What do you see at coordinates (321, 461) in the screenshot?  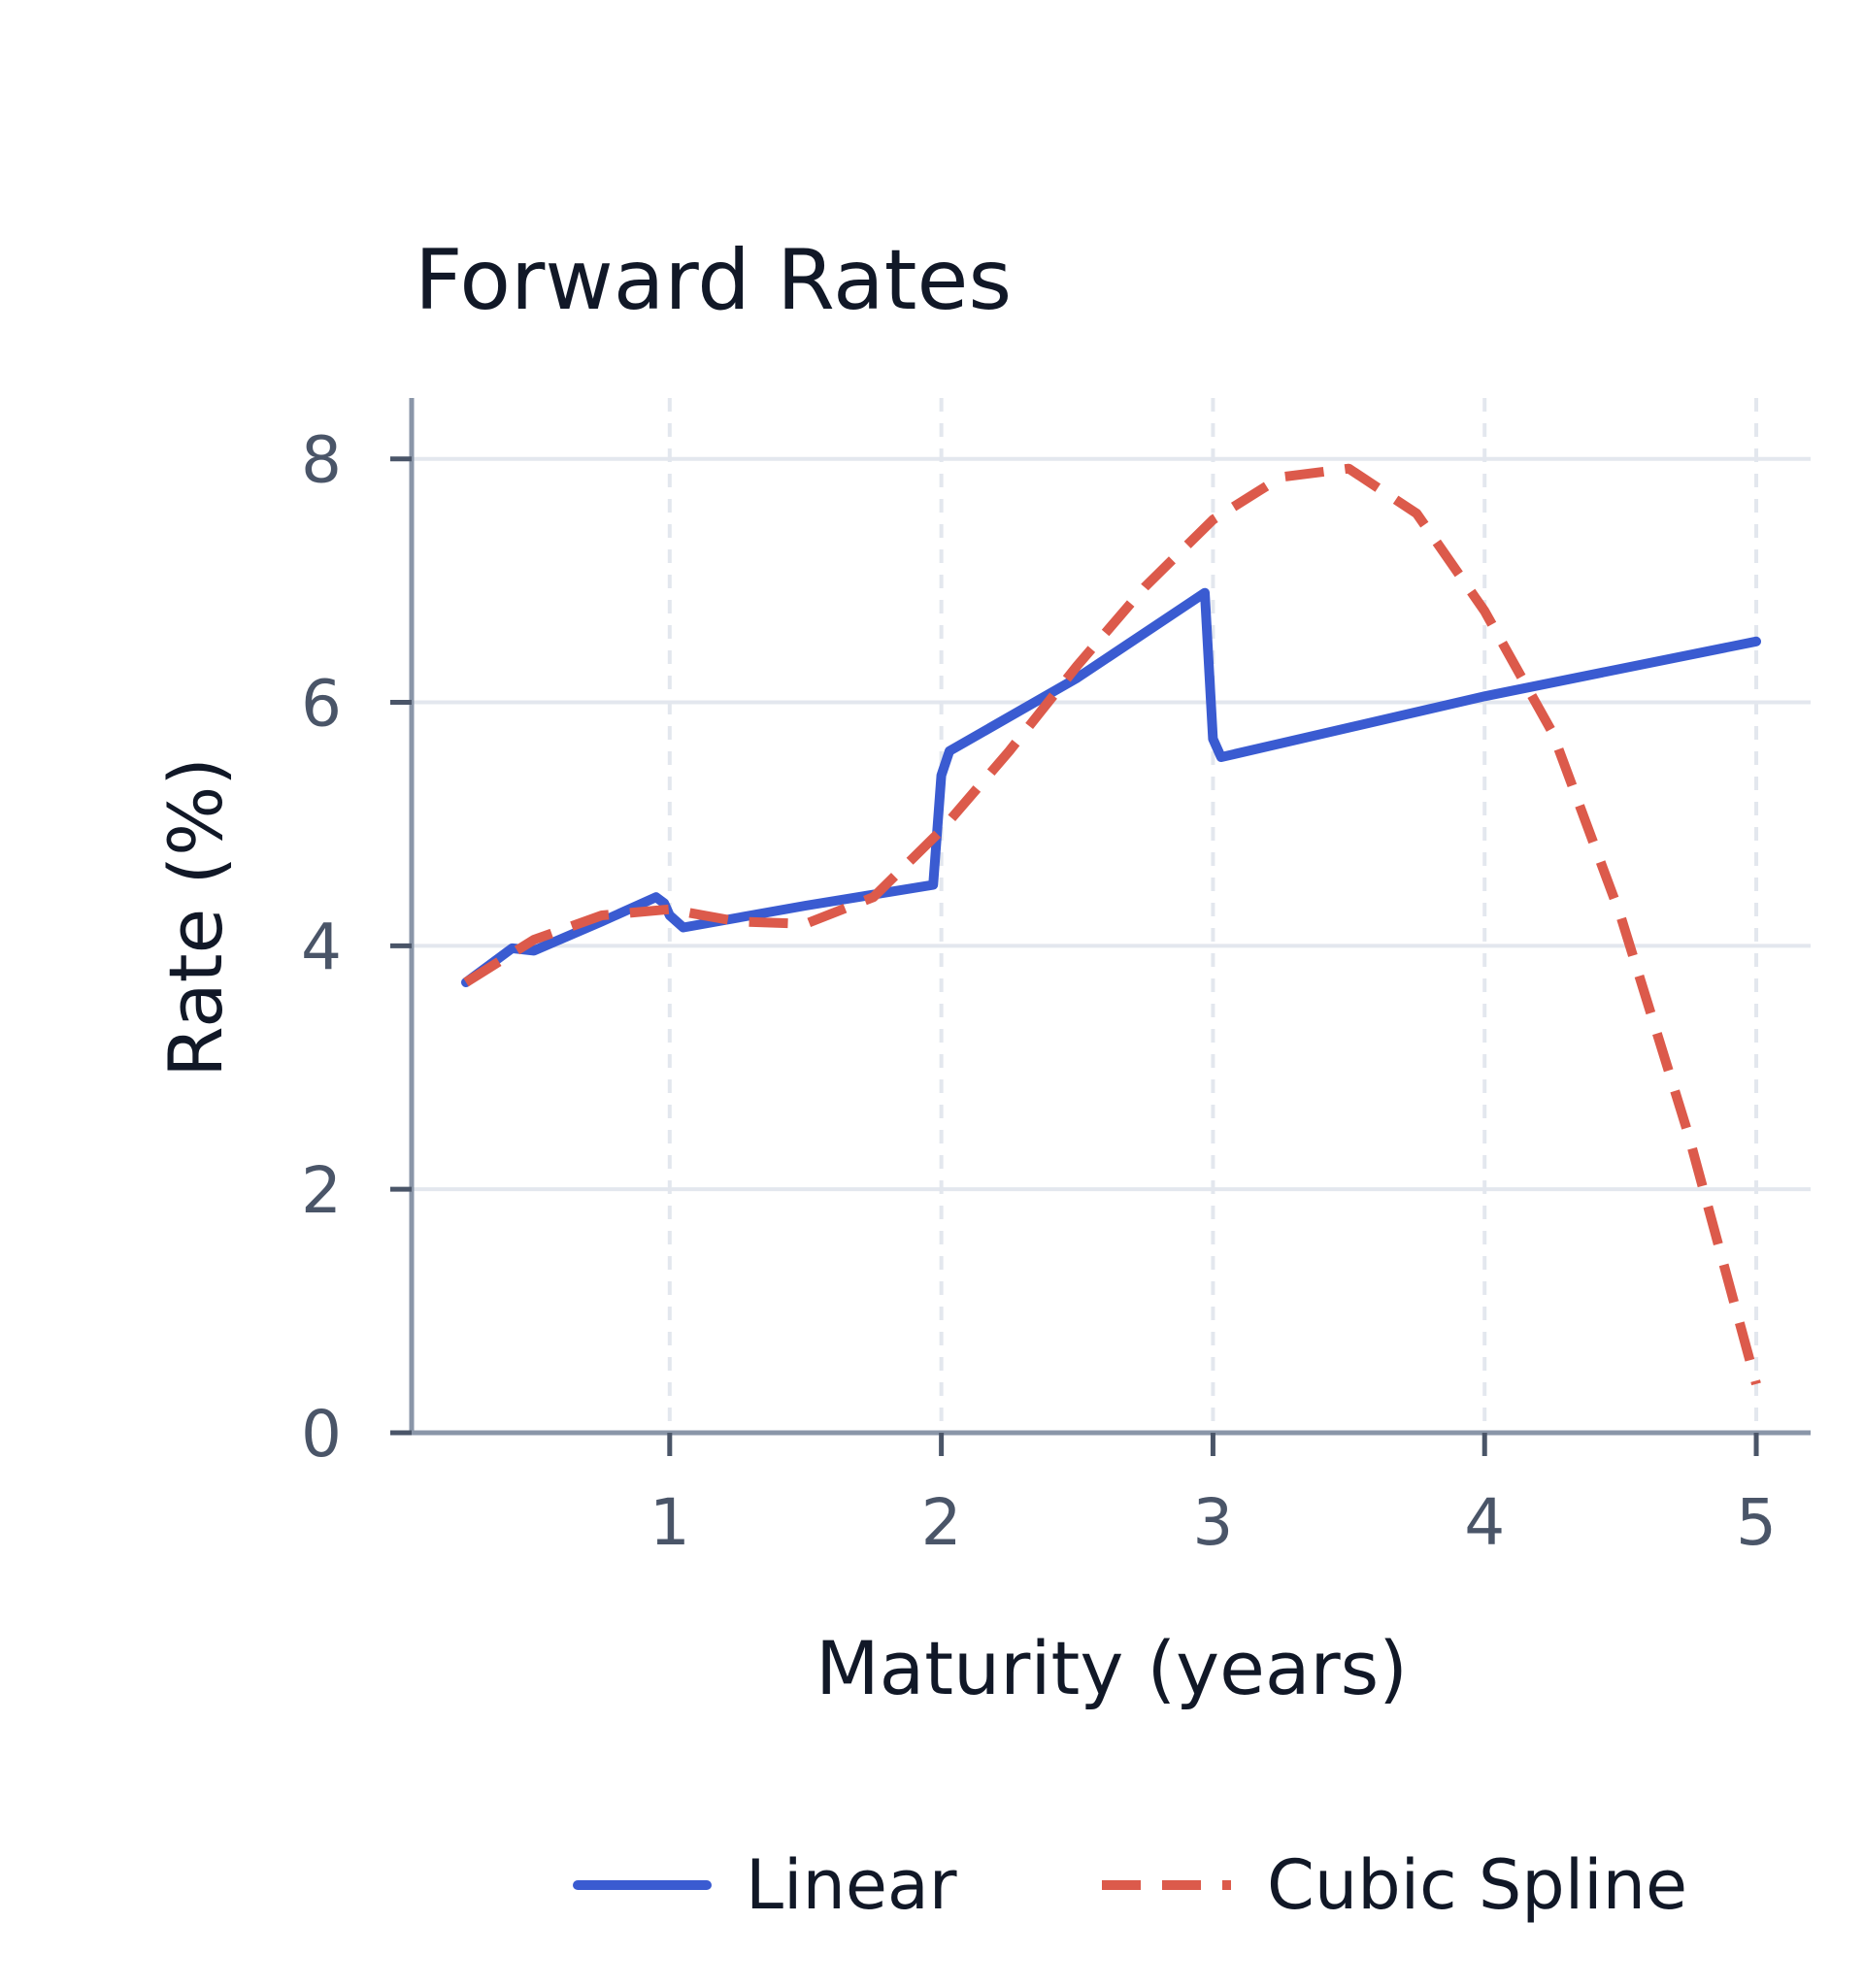 I see `y-tick-label-4: 8` at bounding box center [321, 461].